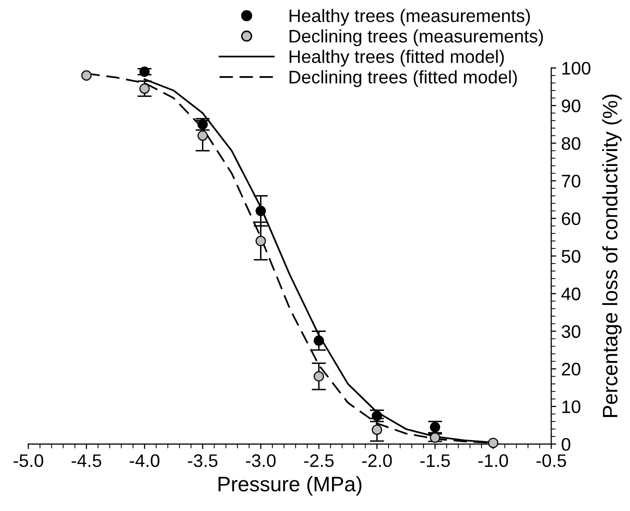  Describe the element at coordinates (576, 68) in the screenshot. I see `y-tick-label: 100` at that location.